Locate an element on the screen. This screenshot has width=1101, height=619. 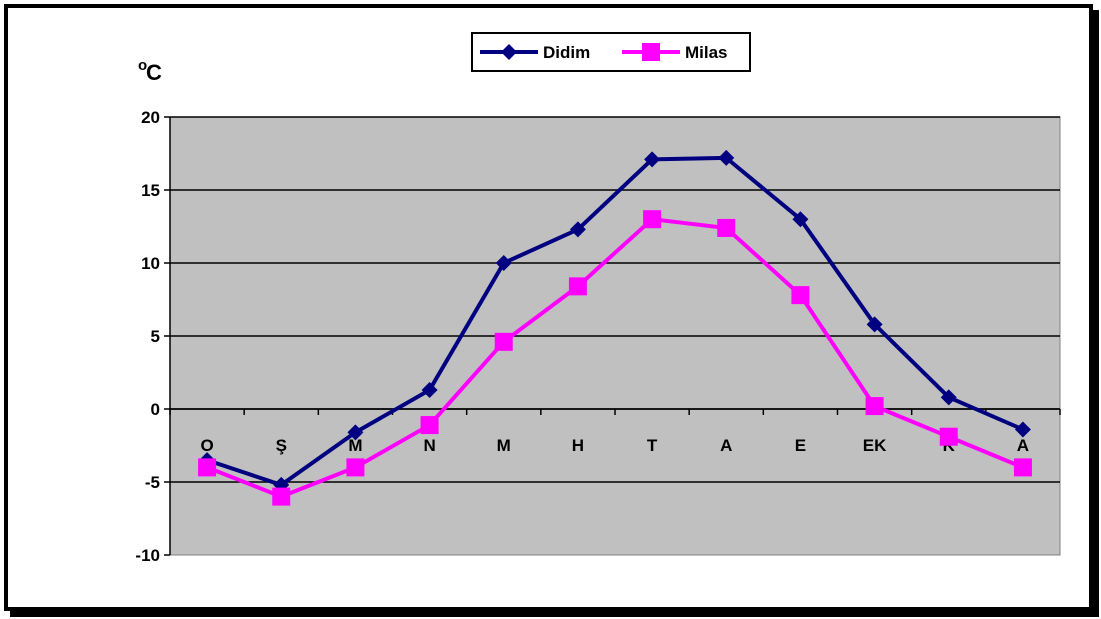
y-tick-label: 10 is located at coordinates (150, 263).